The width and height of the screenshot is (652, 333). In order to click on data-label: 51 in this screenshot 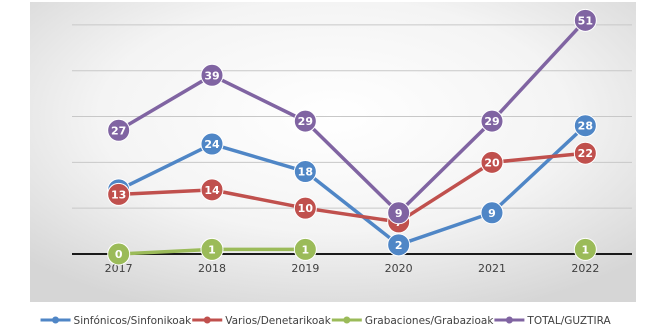, I will do `click(585, 20)`.